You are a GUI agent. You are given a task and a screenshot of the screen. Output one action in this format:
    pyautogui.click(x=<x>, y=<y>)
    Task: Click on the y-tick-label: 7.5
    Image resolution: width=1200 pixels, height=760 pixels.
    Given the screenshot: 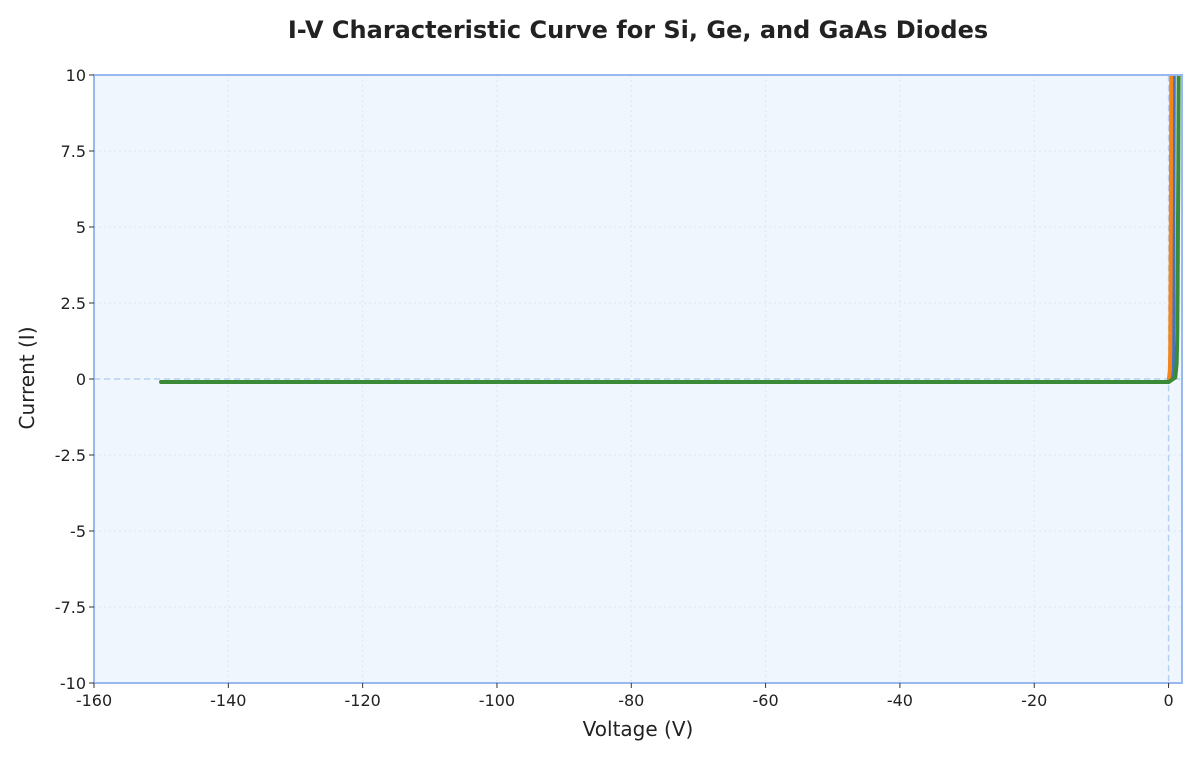 What is the action you would take?
    pyautogui.click(x=73, y=151)
    